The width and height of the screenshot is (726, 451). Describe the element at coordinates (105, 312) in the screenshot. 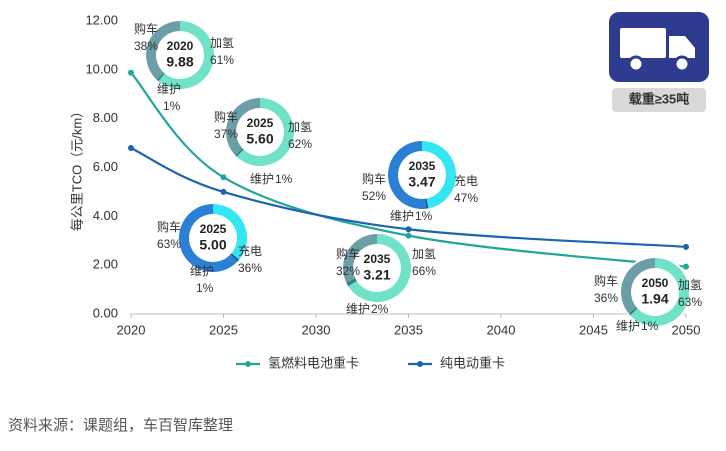

I see `y-tick-label: 0.00` at that location.